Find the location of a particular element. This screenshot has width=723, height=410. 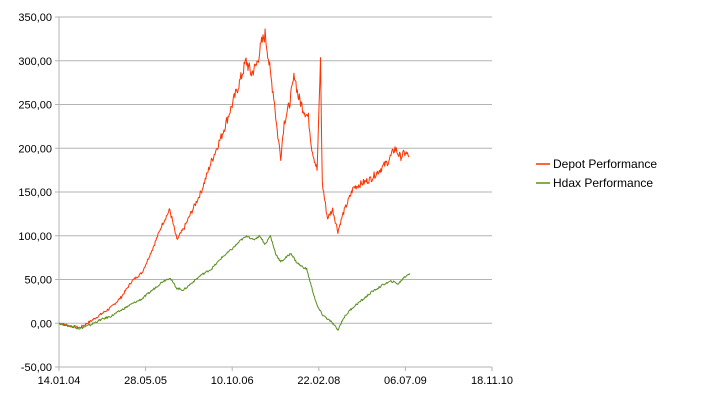

x-tick-label: 22.02.08 is located at coordinates (318, 381).